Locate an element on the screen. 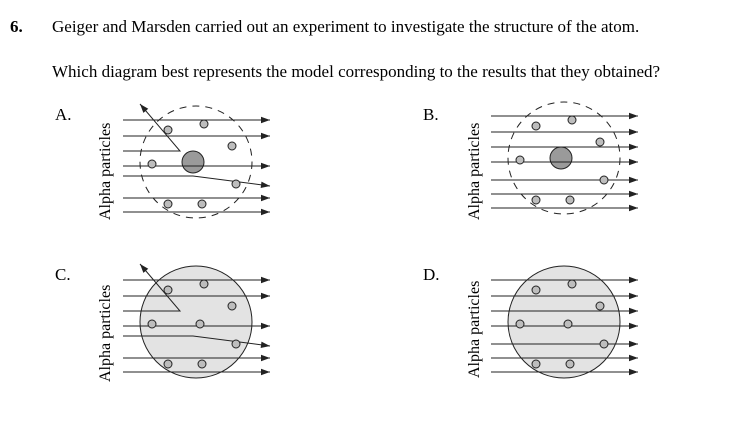 This screenshot has height=430, width=736. option-b-label: B. is located at coordinates (431, 114).